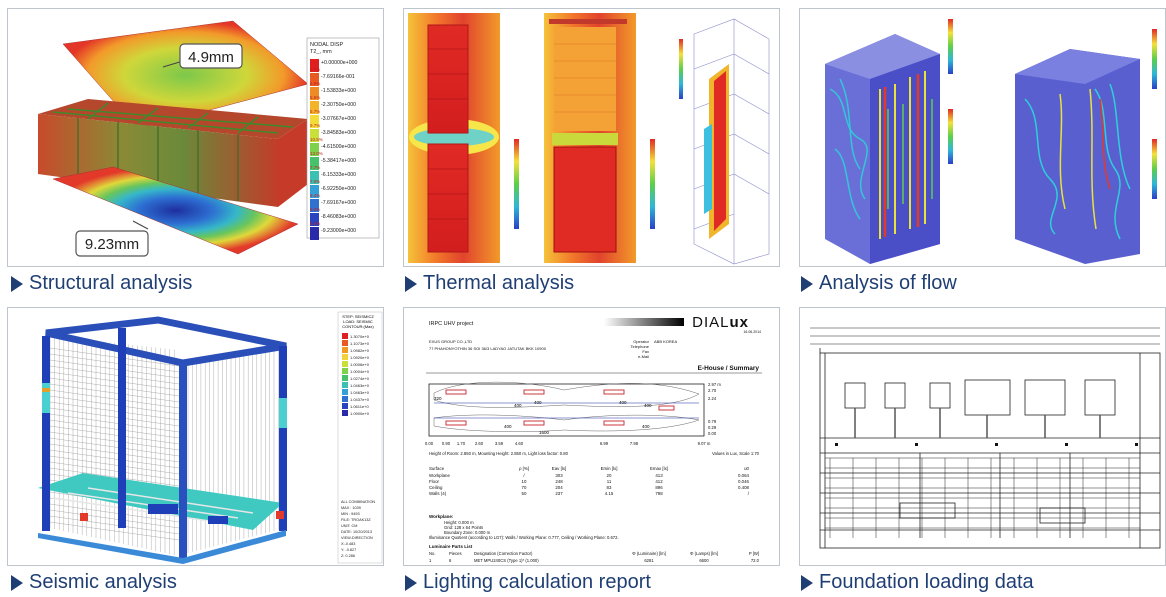 This screenshot has width=1166, height=597. I want to click on parts-cell: 6600, so click(704, 560).